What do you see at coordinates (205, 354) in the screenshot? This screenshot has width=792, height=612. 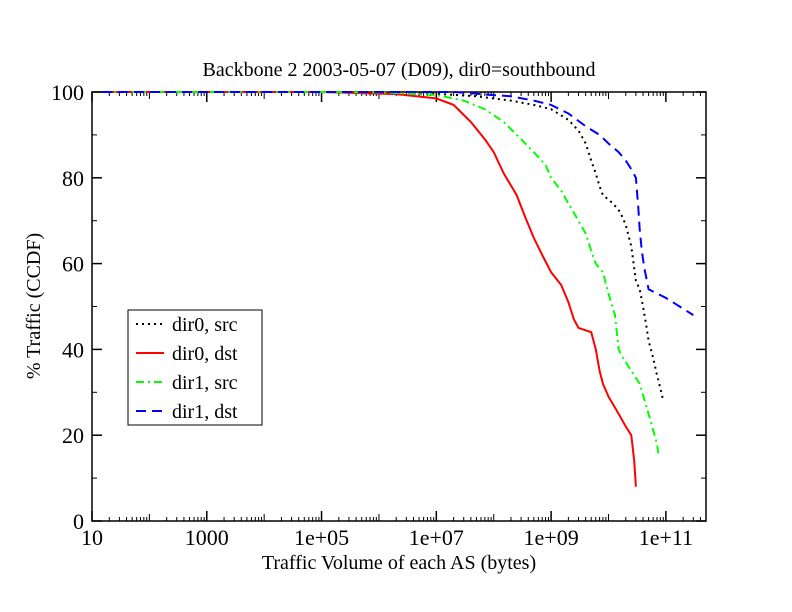 I see `legend-label: dir0, dst` at bounding box center [205, 354].